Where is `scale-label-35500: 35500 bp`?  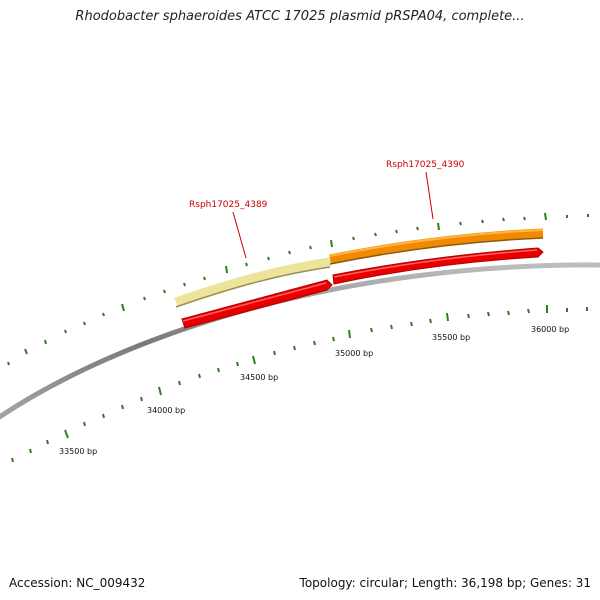 scale-label-35500: 35500 bp is located at coordinates (451, 337).